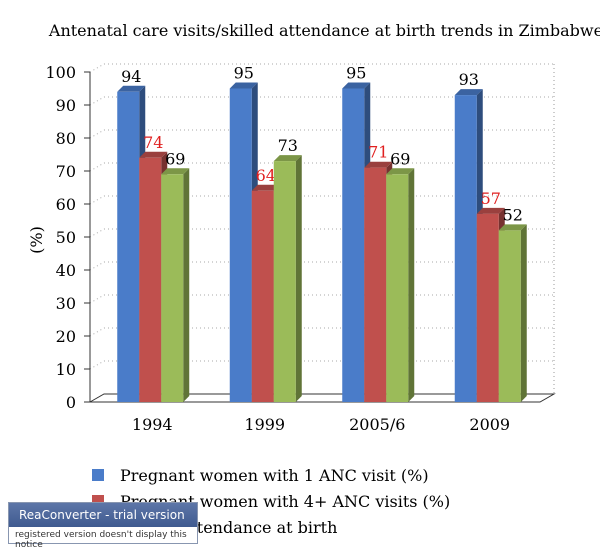  I want to click on y-tick-label: 0, so click(71, 402).